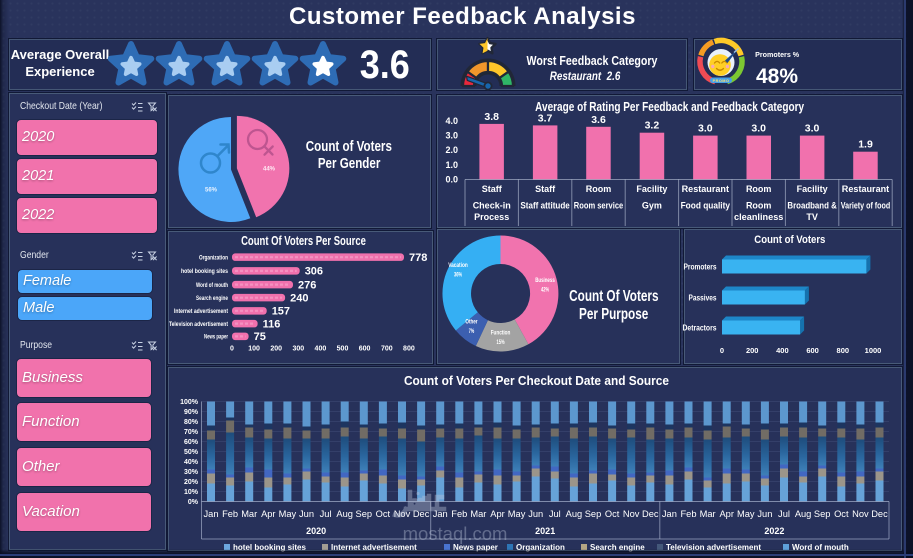 The width and height of the screenshot is (913, 558). What do you see at coordinates (491, 217) in the screenshot?
I see `svg-text: Process` at bounding box center [491, 217].